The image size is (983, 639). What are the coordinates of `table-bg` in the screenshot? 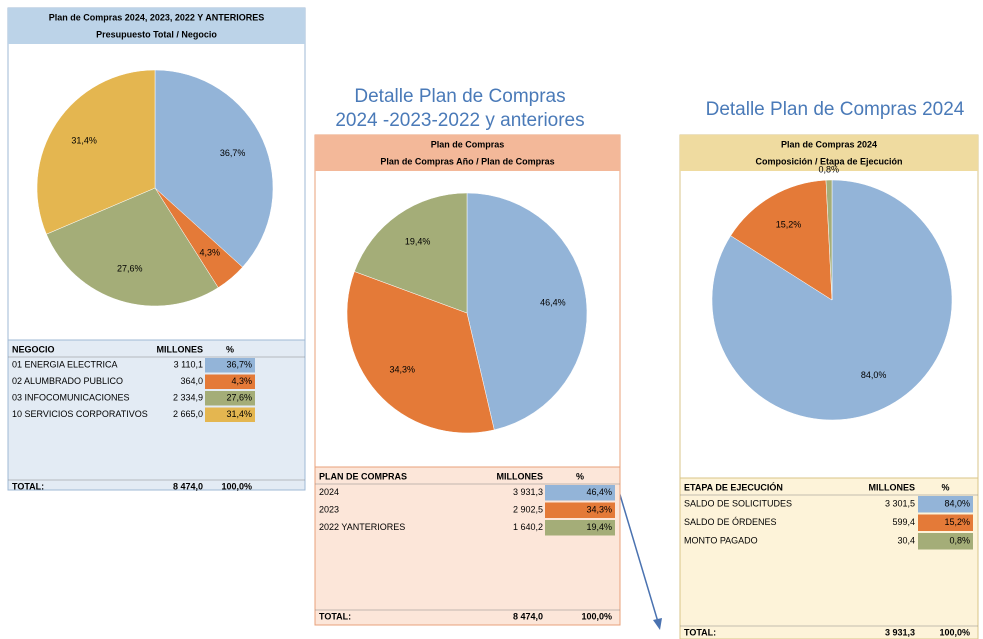 It's located at (156, 415).